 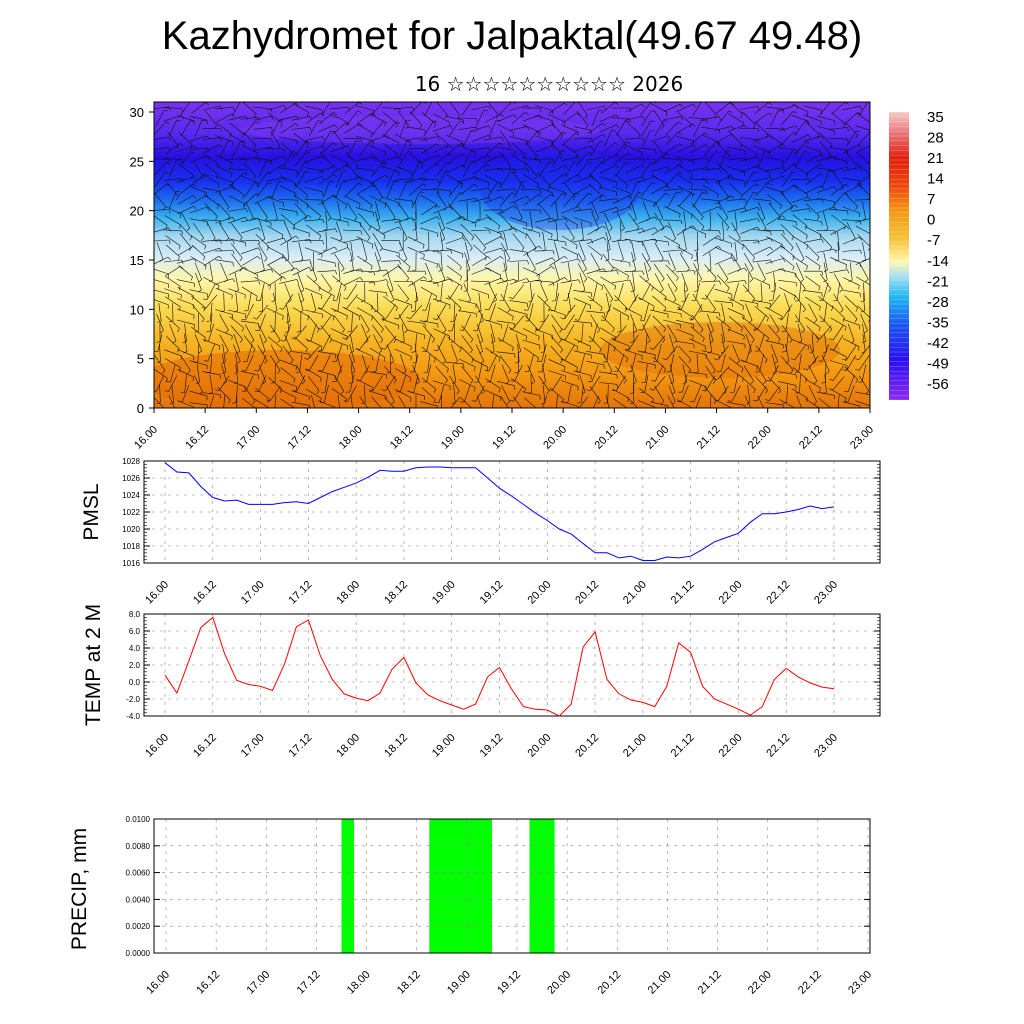 What do you see at coordinates (137, 161) in the screenshot?
I see `y-tick-label: 25` at bounding box center [137, 161].